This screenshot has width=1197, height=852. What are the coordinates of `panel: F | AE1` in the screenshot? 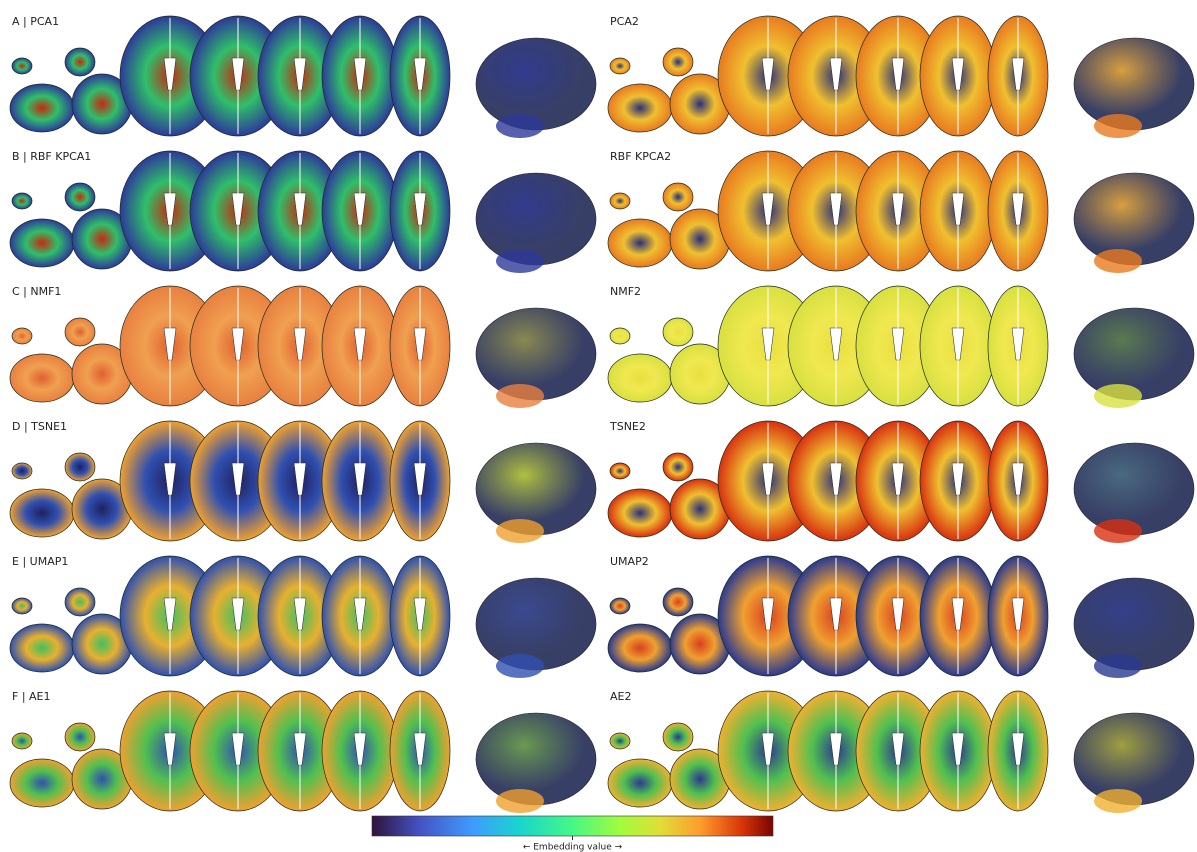 It's located at (303, 751).